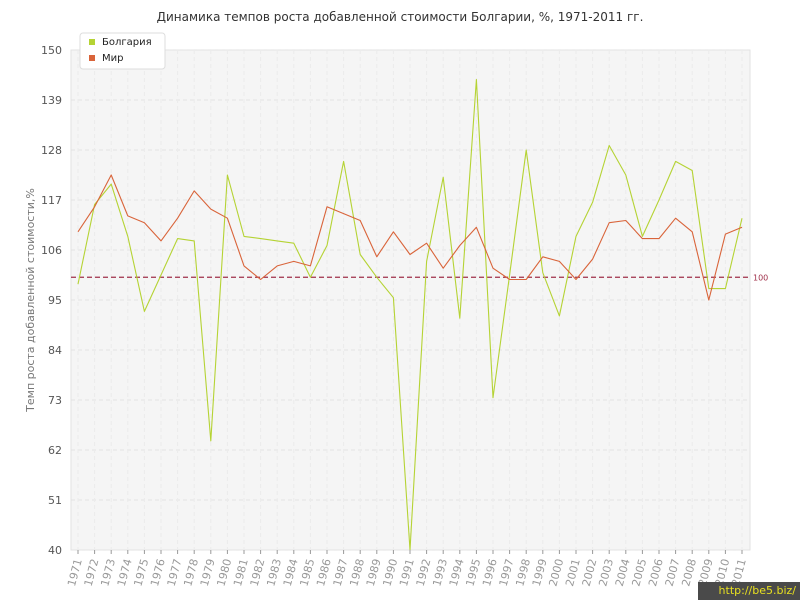  What do you see at coordinates (55, 350) in the screenshot?
I see `y-tick-label: 84` at bounding box center [55, 350].